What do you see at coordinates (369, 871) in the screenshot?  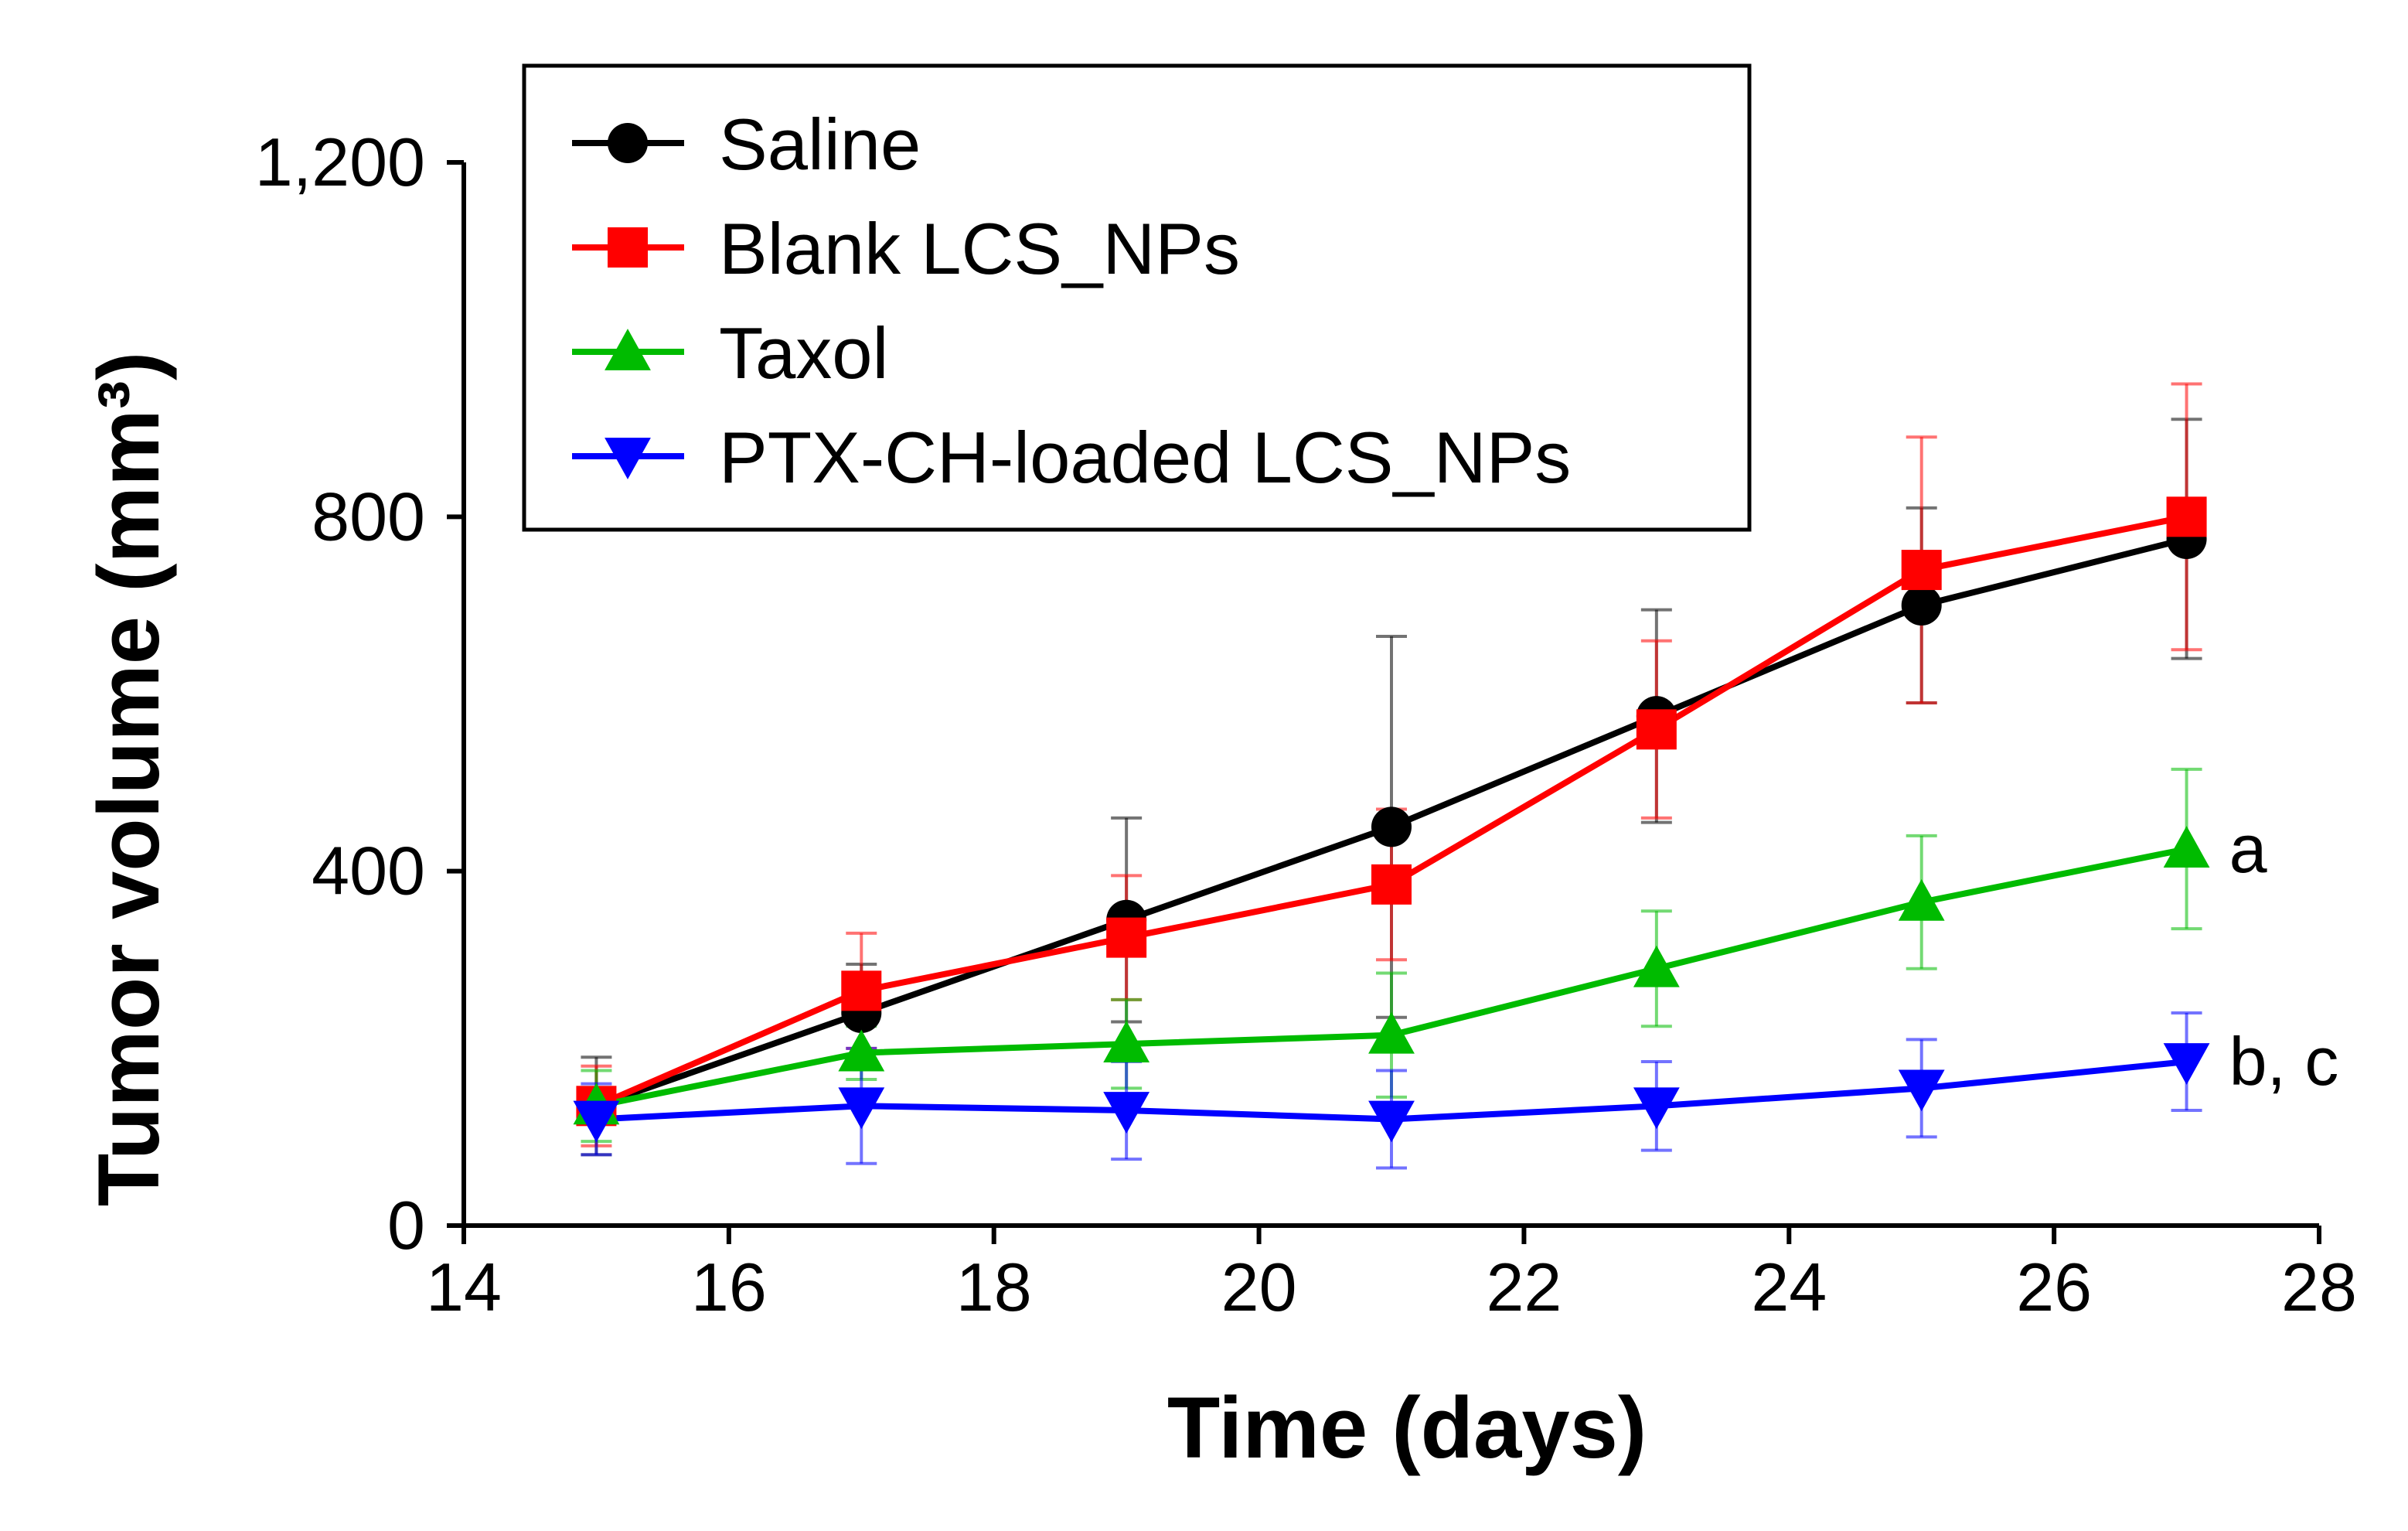 I see `y-tick-label: 400` at bounding box center [369, 871].